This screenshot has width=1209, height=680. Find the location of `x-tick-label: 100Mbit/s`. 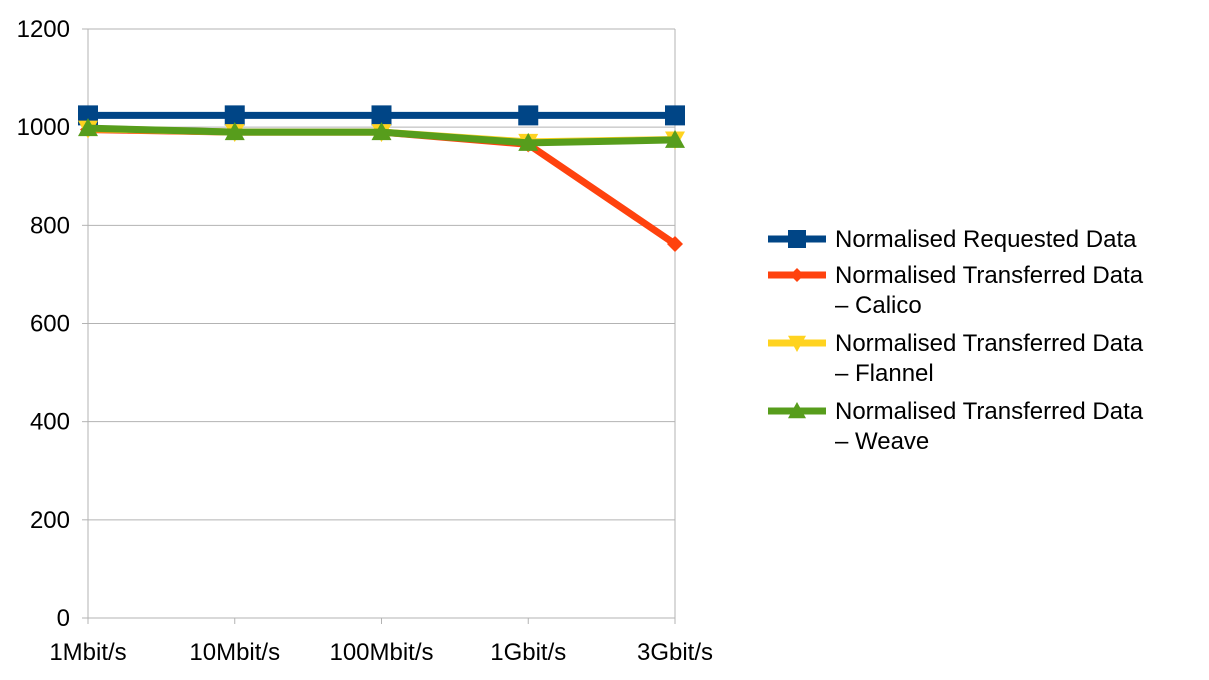

x-tick-label: 100Mbit/s is located at coordinates (381, 652).